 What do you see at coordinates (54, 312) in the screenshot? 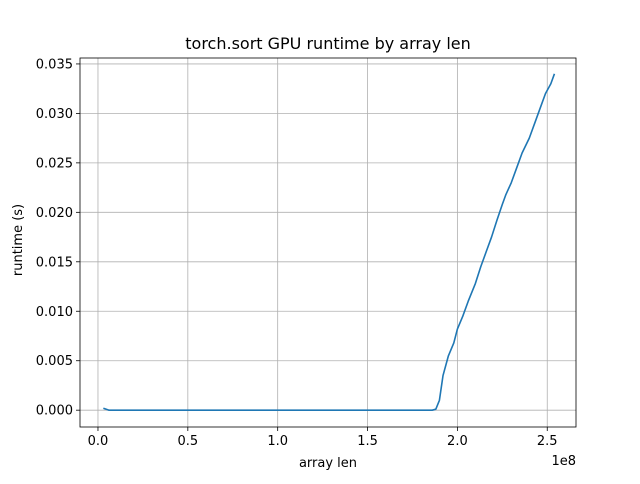
I see `y-tick-label: 0.010` at bounding box center [54, 312].